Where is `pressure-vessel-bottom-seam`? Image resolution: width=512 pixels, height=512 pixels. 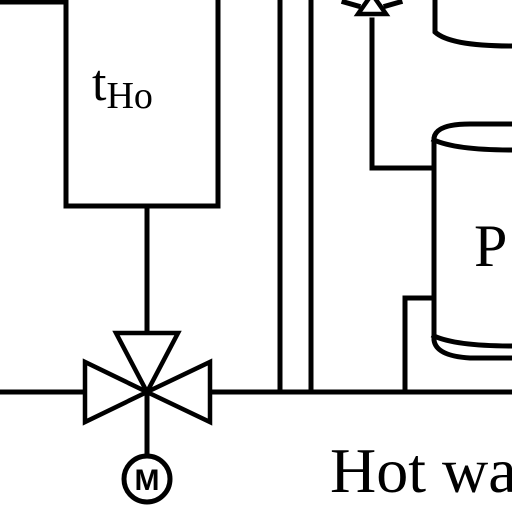
pressure-vessel-bottom-seam is located at coordinates (471, 340).